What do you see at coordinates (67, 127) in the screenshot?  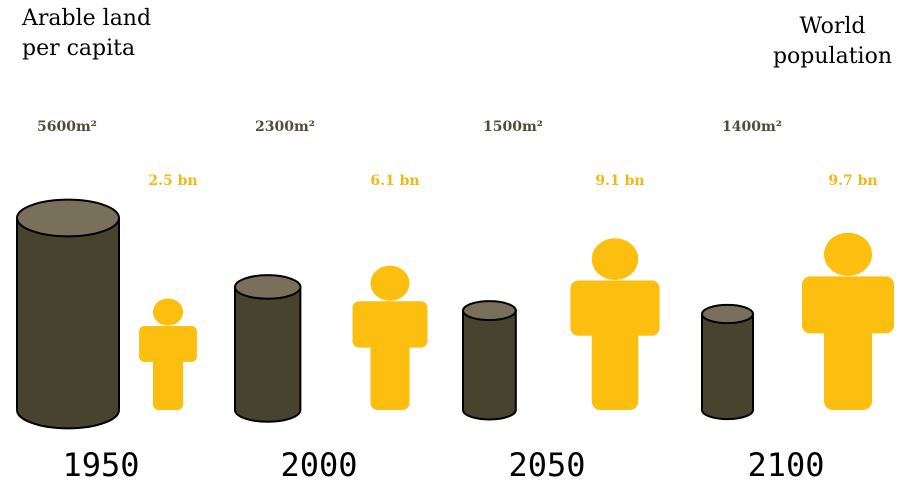 I see `land-value-label: 5600m²` at bounding box center [67, 127].